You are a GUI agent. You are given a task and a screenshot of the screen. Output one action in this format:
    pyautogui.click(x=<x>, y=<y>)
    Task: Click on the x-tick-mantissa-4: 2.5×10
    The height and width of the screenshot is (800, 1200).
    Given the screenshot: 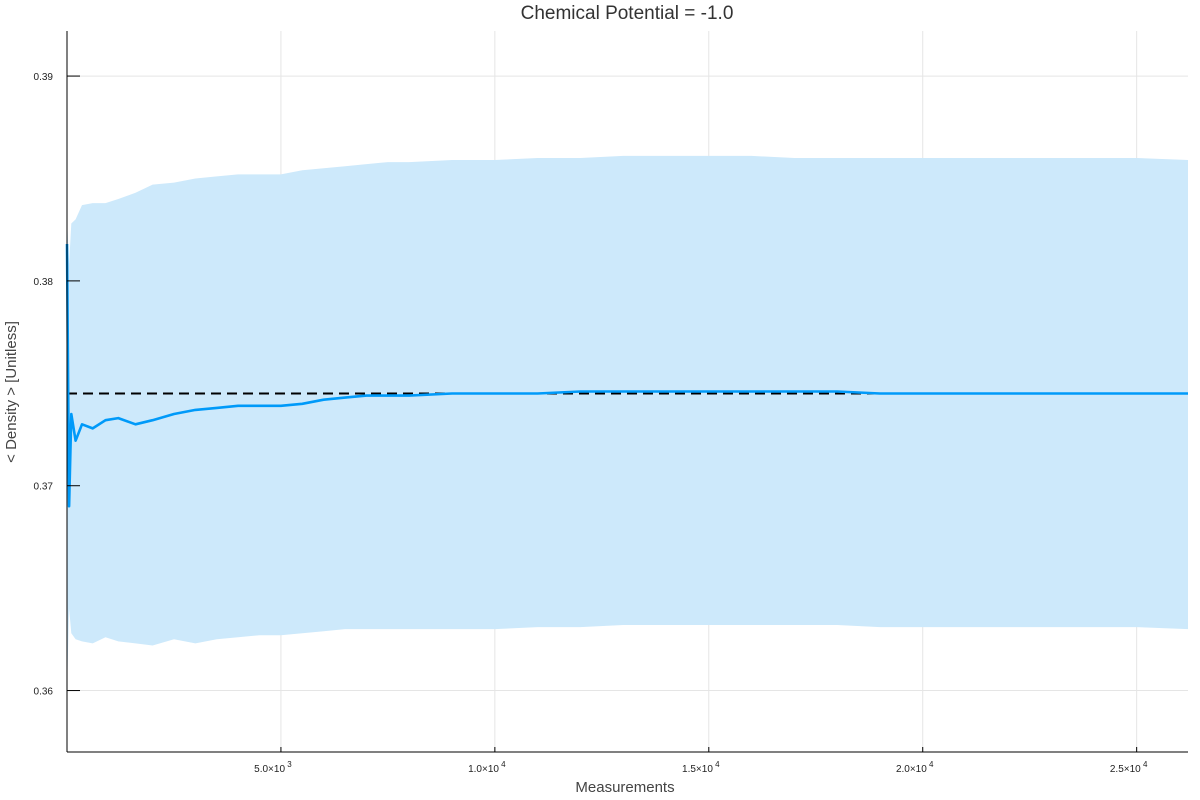 What is the action you would take?
    pyautogui.click(x=1125, y=769)
    